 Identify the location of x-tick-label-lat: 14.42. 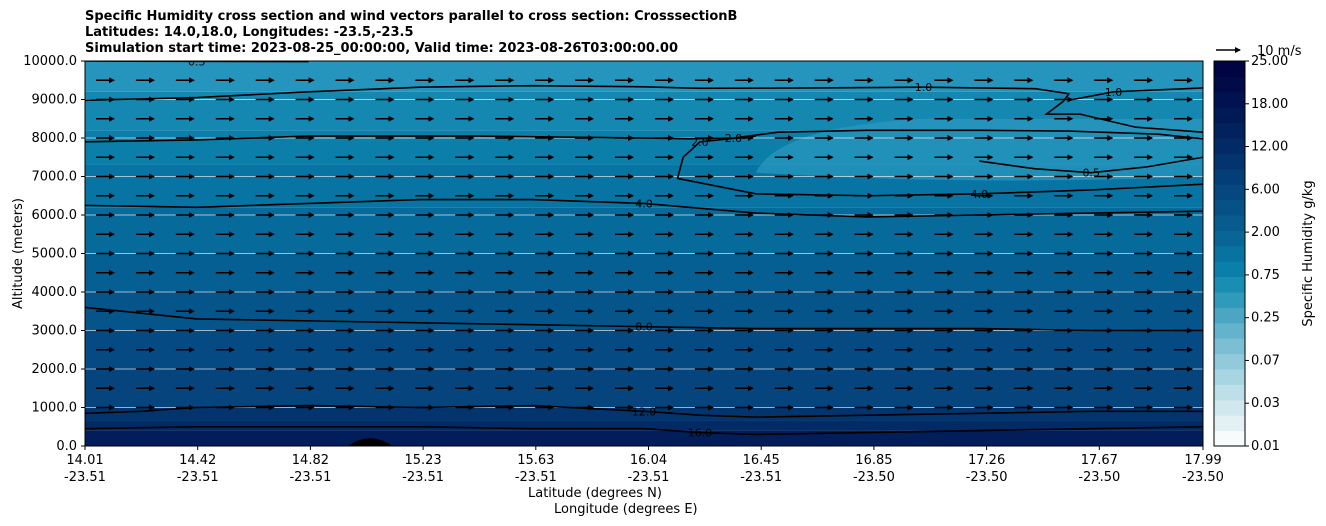
(197, 460).